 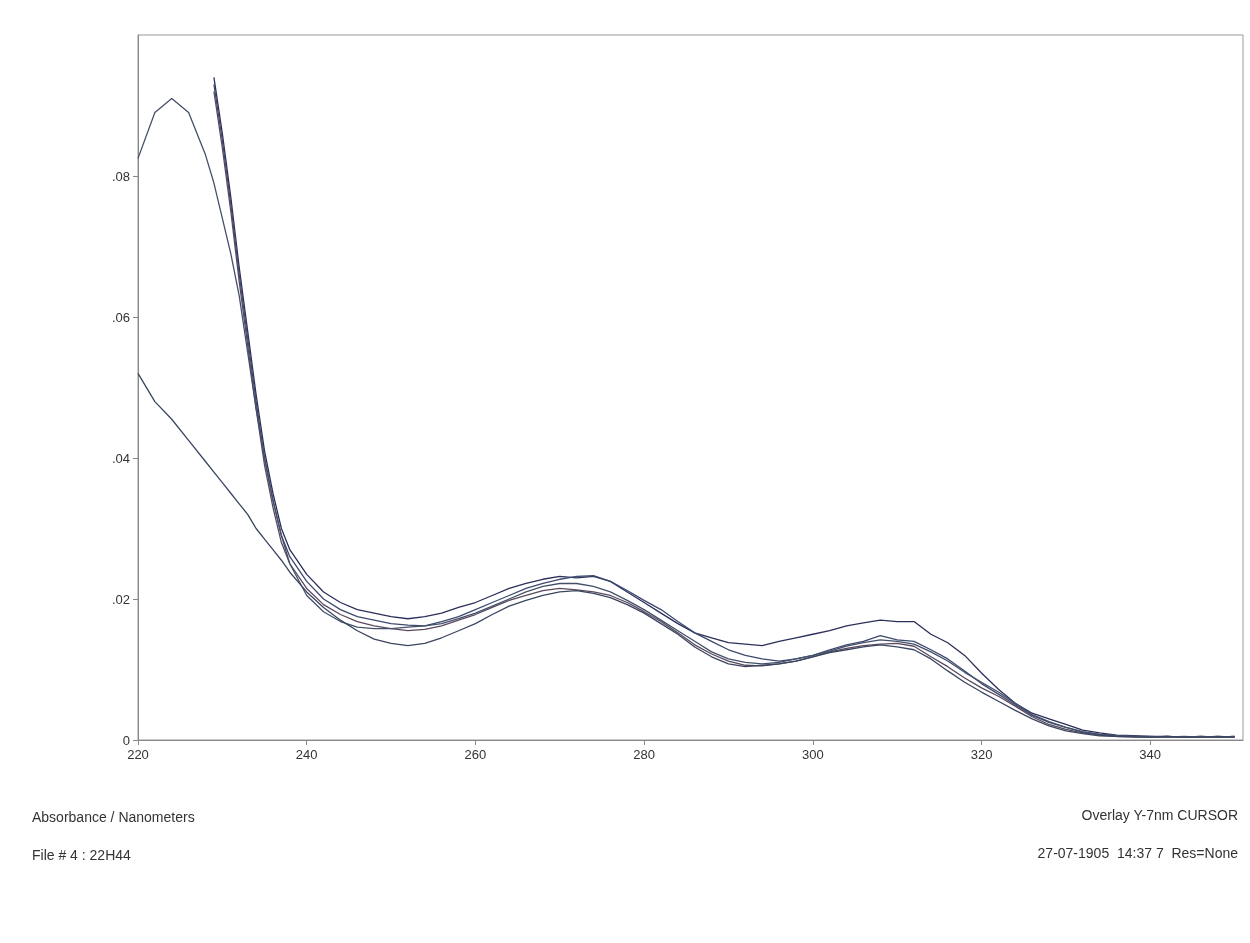 What do you see at coordinates (1159, 815) in the screenshot?
I see `text: Overlay Y-7nm CURSOR` at bounding box center [1159, 815].